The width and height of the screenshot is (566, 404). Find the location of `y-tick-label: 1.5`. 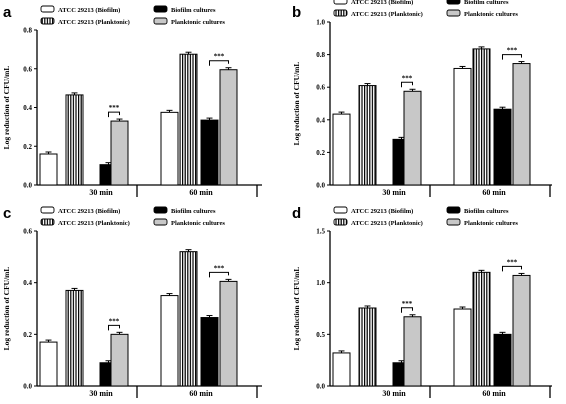

y-tick-label: 1.5 is located at coordinates (320, 232).